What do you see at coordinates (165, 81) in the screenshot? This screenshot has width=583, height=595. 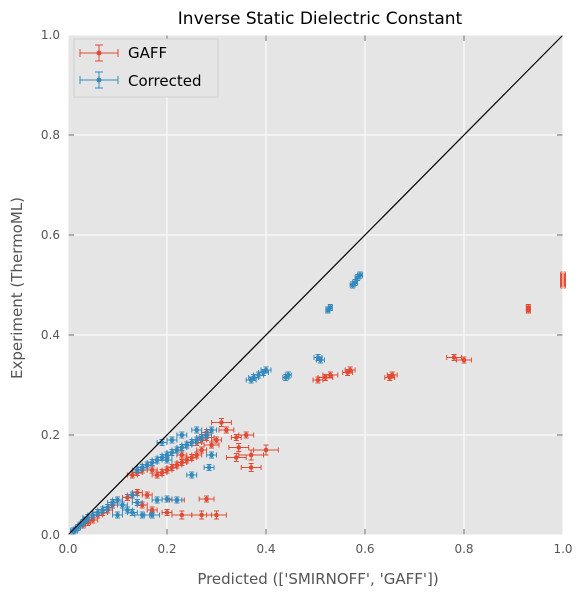 I see `legend-label-corrected: Corrected` at bounding box center [165, 81].